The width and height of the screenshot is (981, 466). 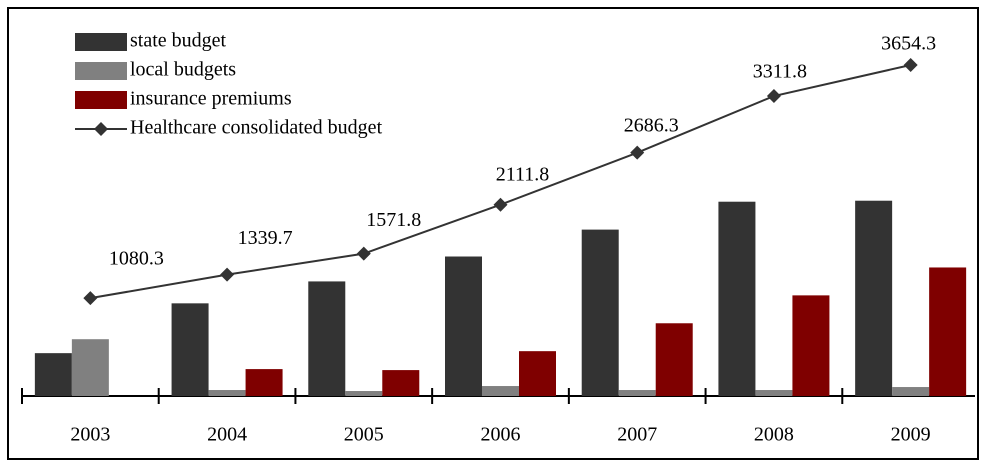 What do you see at coordinates (265, 238) in the screenshot?
I see `value-label: 1339.7` at bounding box center [265, 238].